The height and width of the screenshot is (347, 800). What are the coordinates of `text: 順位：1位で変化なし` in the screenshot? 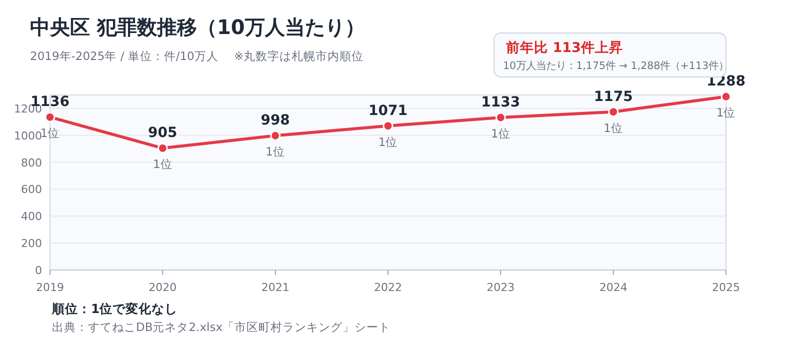 It's located at (114, 308).